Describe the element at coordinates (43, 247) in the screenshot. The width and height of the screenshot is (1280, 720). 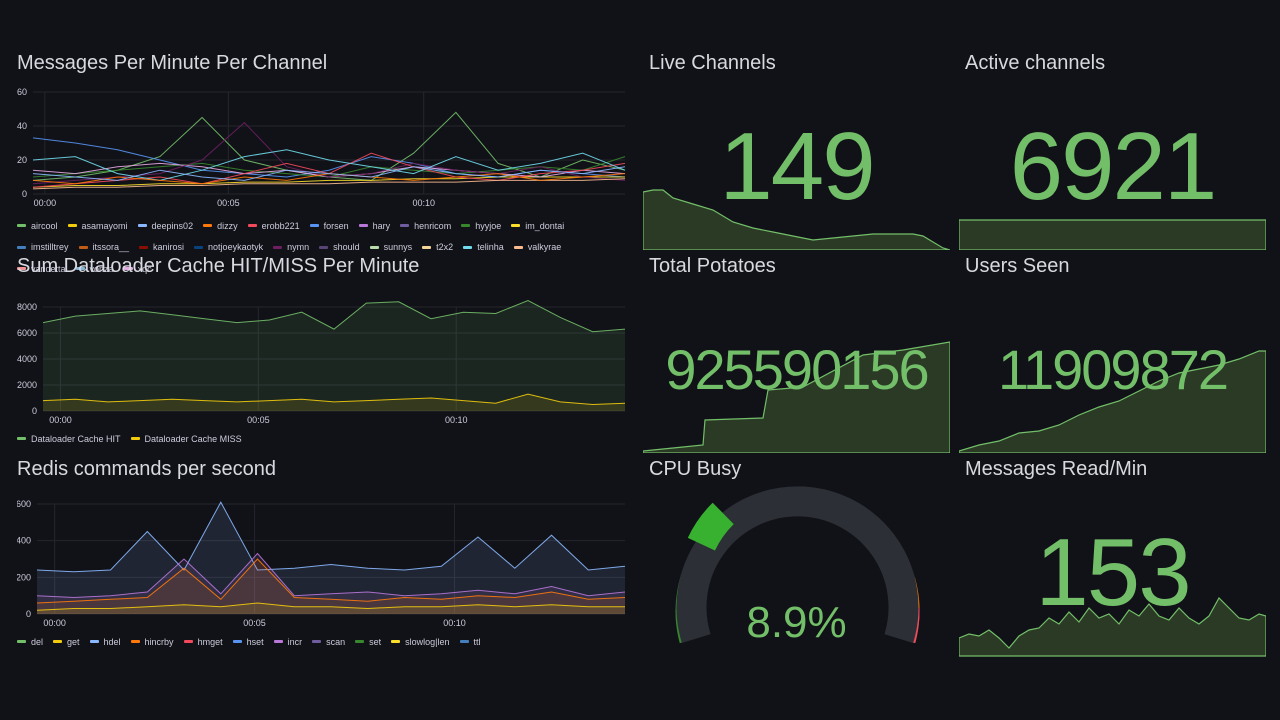
I see `legend-item: imstilltrey` at that location.